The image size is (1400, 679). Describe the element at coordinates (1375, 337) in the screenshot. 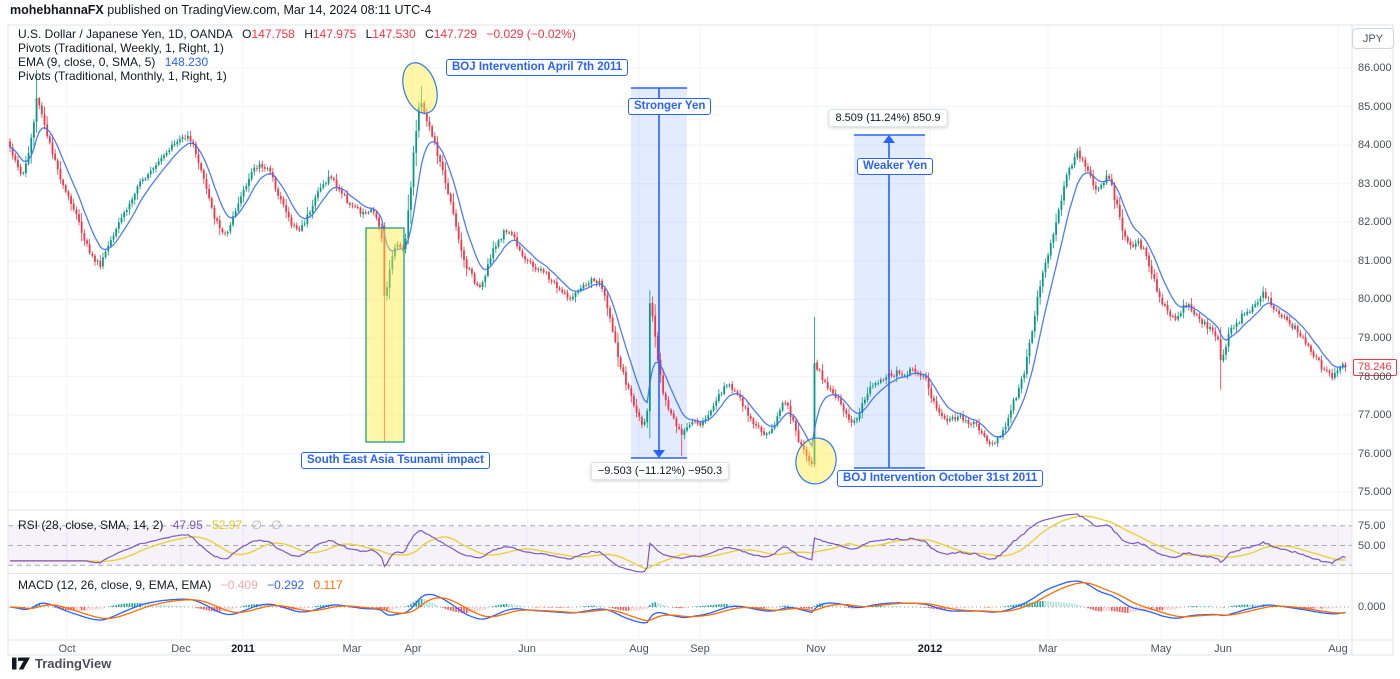

I see `price-axis-label: 79.000` at that location.